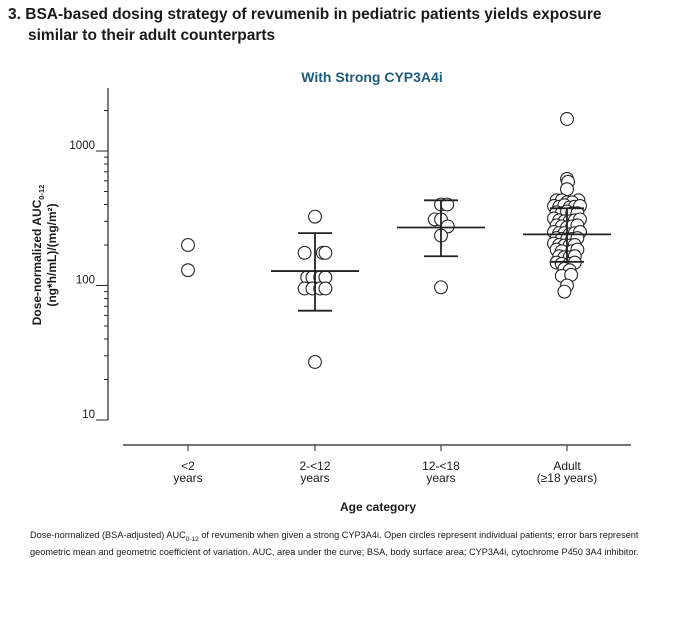 The height and width of the screenshot is (630, 692). What do you see at coordinates (188, 466) in the screenshot?
I see `x-category-label: <2` at bounding box center [188, 466].